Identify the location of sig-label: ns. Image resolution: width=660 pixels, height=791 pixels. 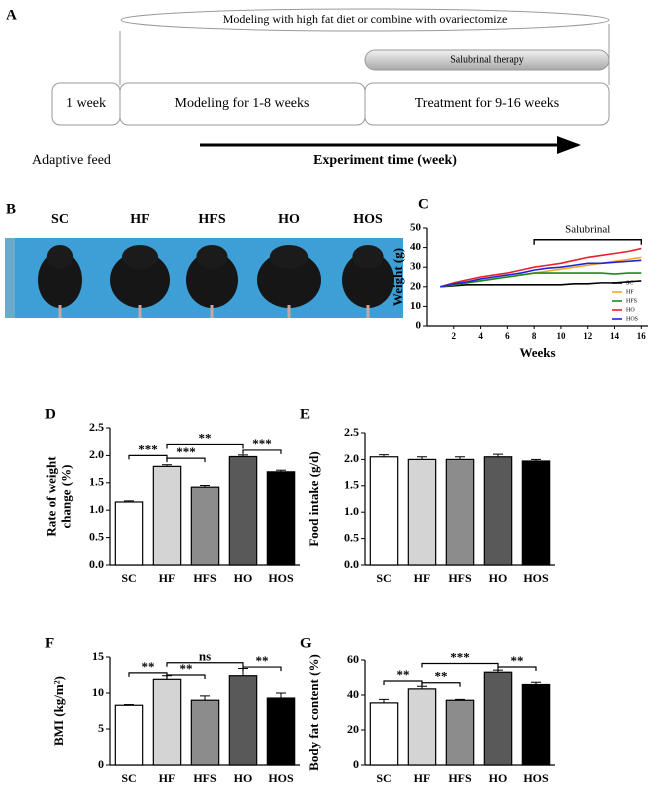
(205, 656).